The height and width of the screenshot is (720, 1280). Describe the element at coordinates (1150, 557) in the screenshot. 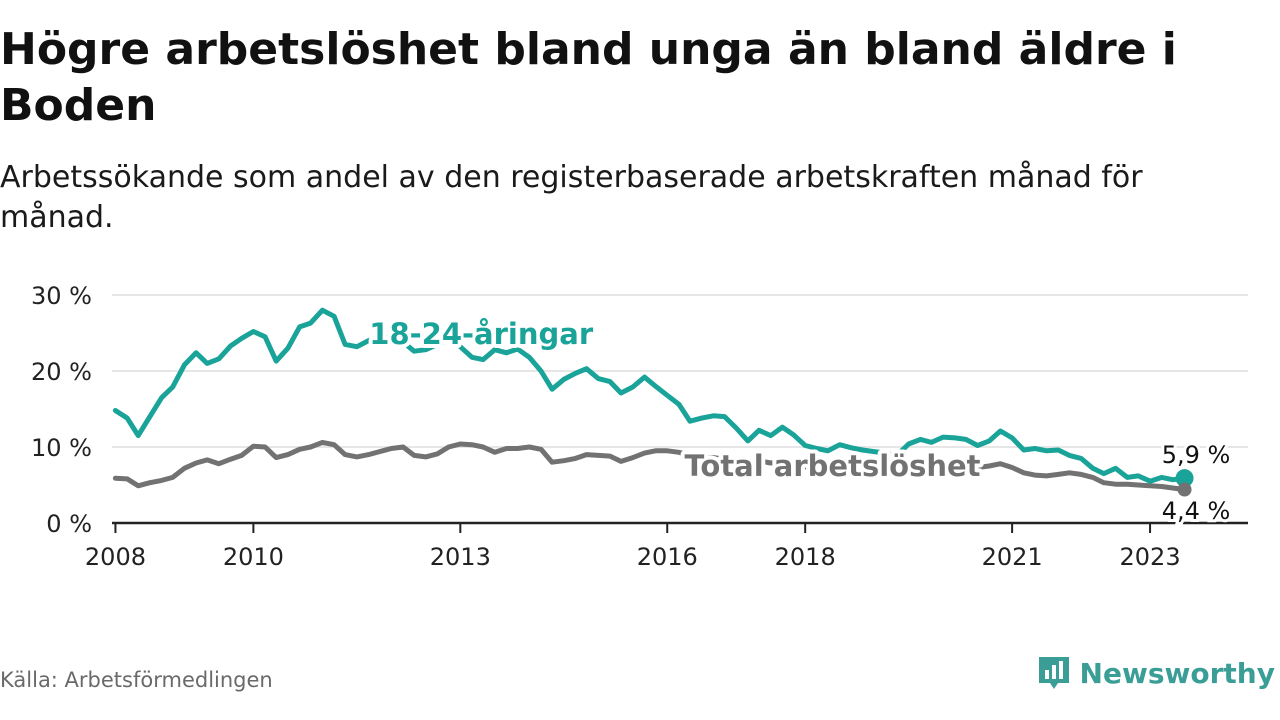

I see `x-tick-label: 2023` at that location.